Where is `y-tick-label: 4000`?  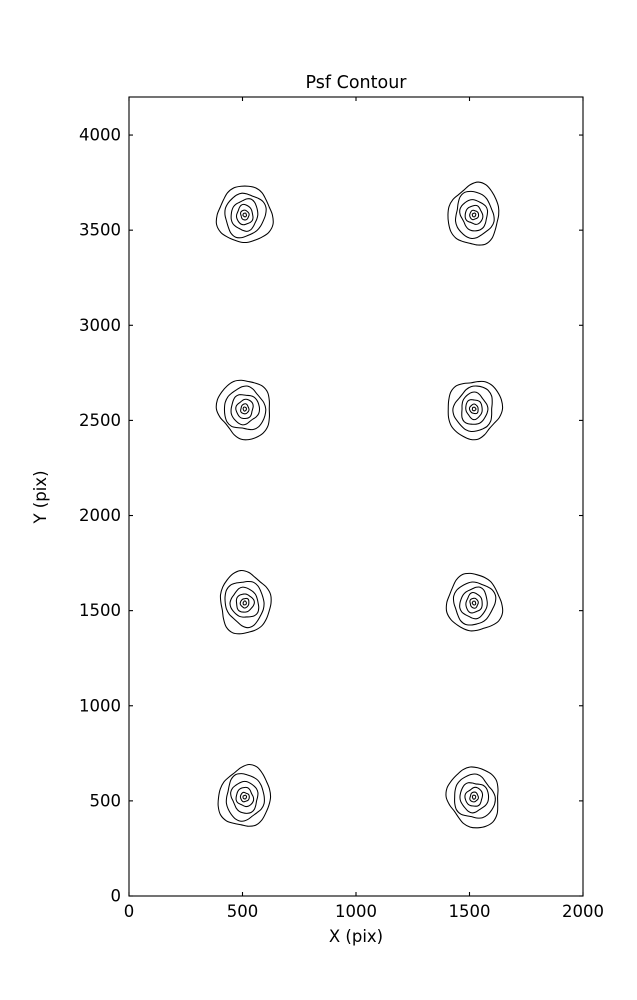
y-tick-label: 4000 is located at coordinates (100, 135).